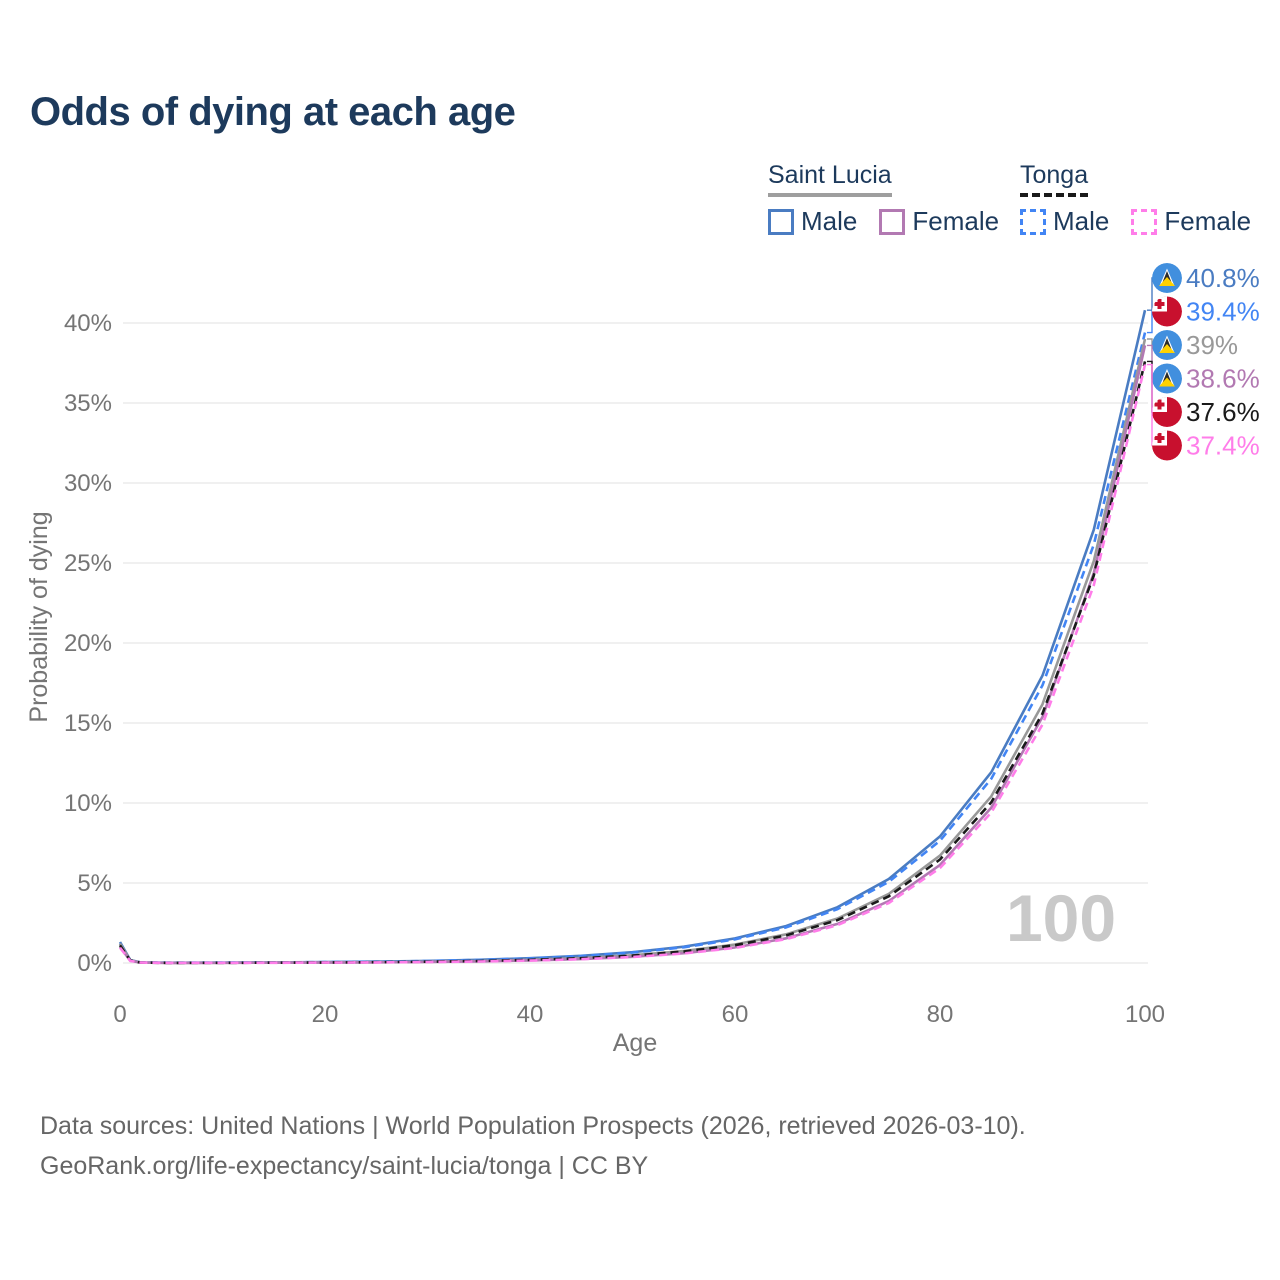 The image size is (1280, 1280). Describe the element at coordinates (1223, 278) in the screenshot. I see `end-label-value-saint-lucia-male: 40.8%` at that location.